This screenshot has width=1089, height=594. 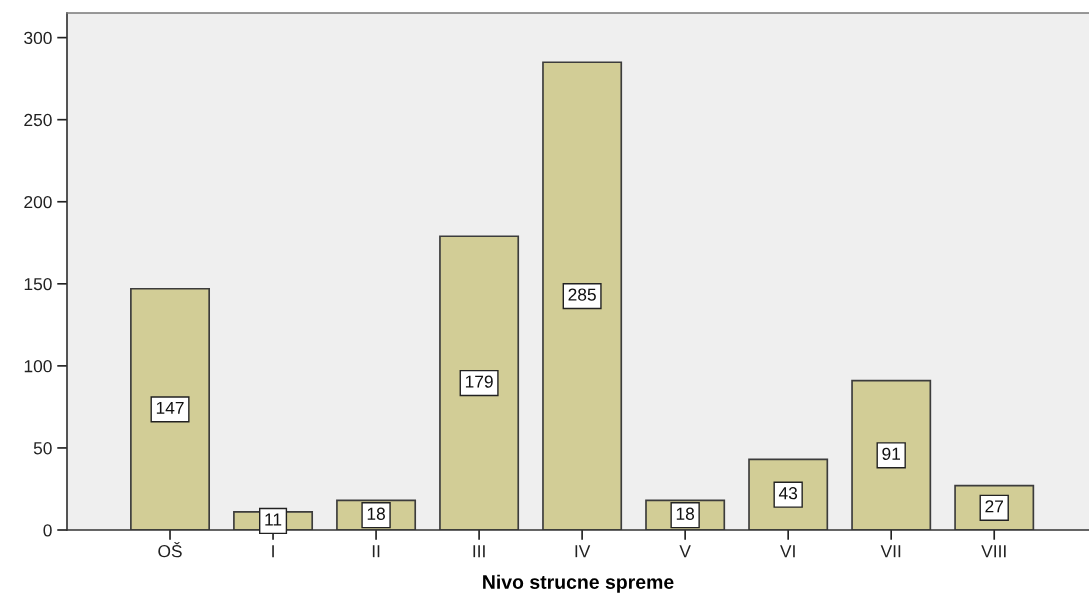 I want to click on x-tick-label: II, so click(x=376, y=551).